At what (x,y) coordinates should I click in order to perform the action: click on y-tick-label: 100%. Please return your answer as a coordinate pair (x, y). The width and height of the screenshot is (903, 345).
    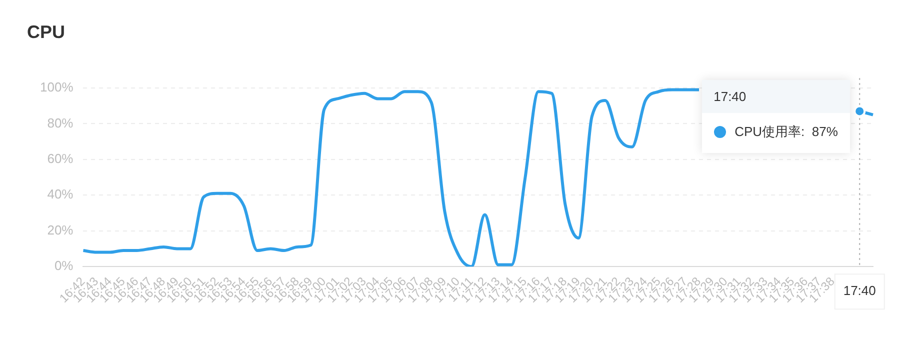
    Looking at the image, I should click on (57, 87).